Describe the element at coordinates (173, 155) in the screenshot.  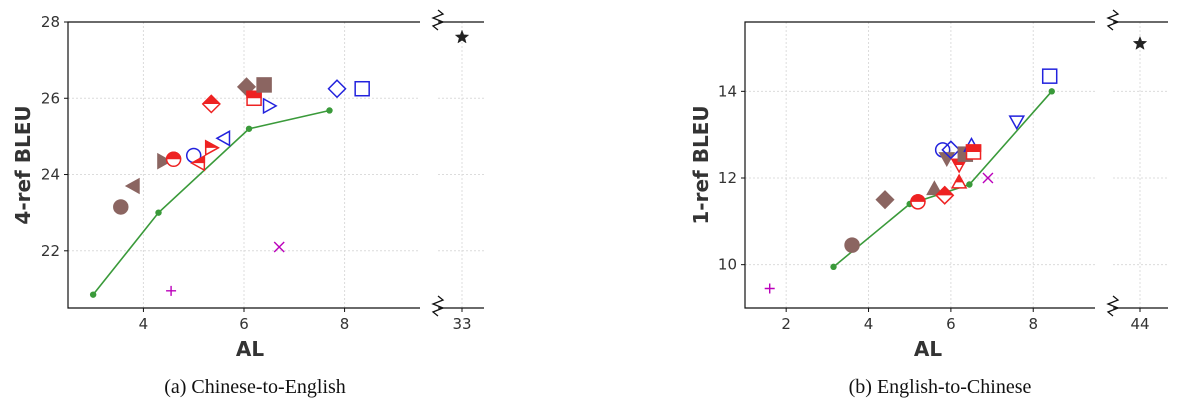
I see `marker-0-3-half-fill` at that location.